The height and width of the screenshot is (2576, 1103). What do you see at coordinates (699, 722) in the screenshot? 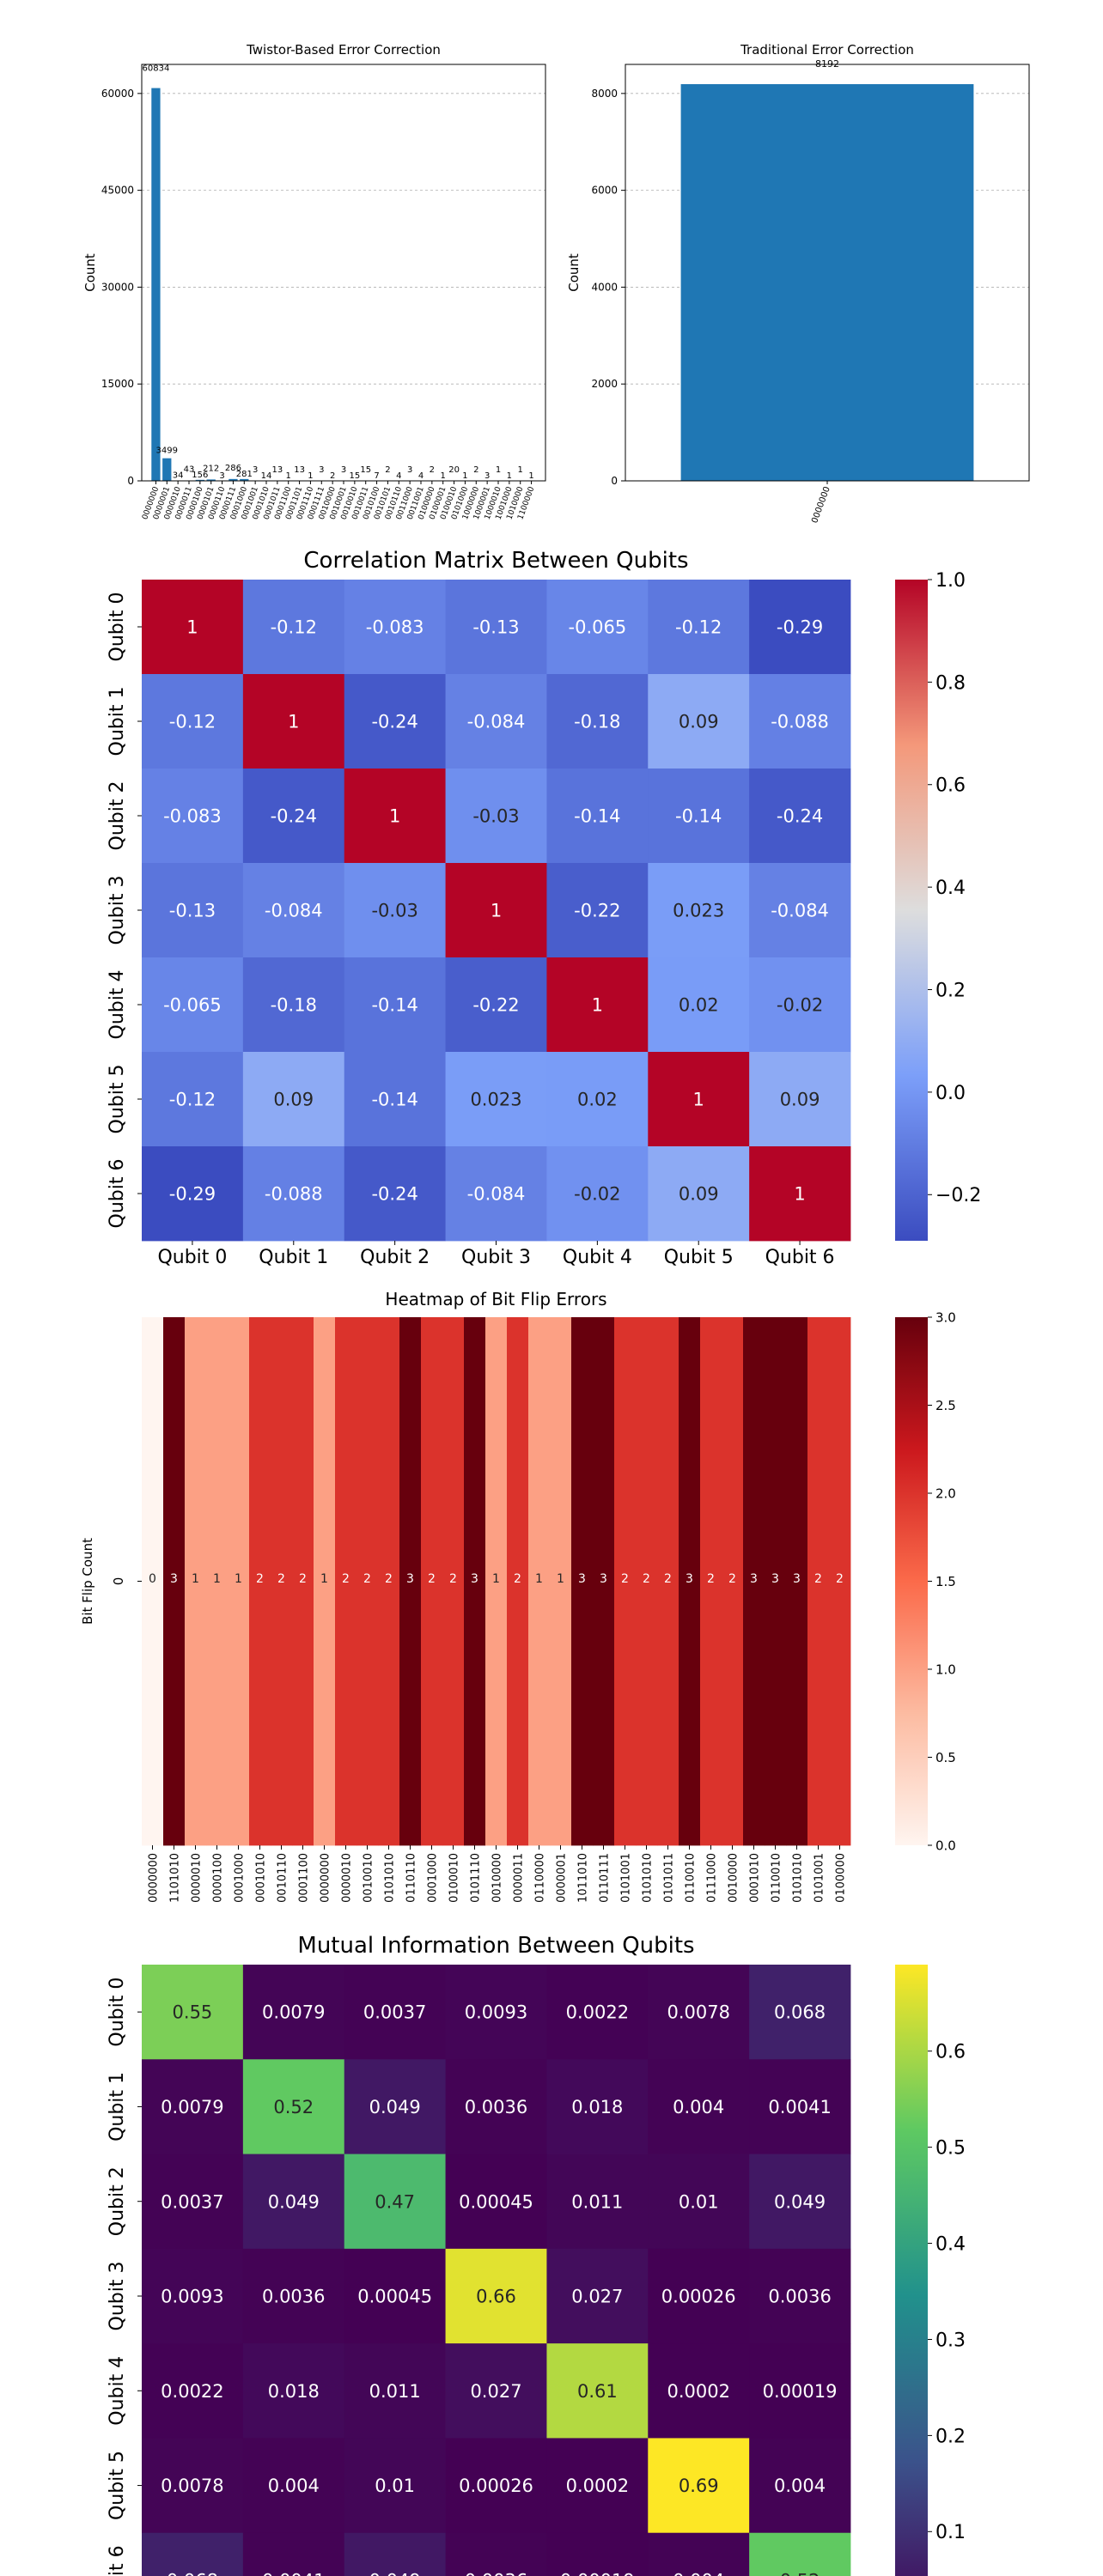
I see `cell-value-label: 0.09` at bounding box center [699, 722].